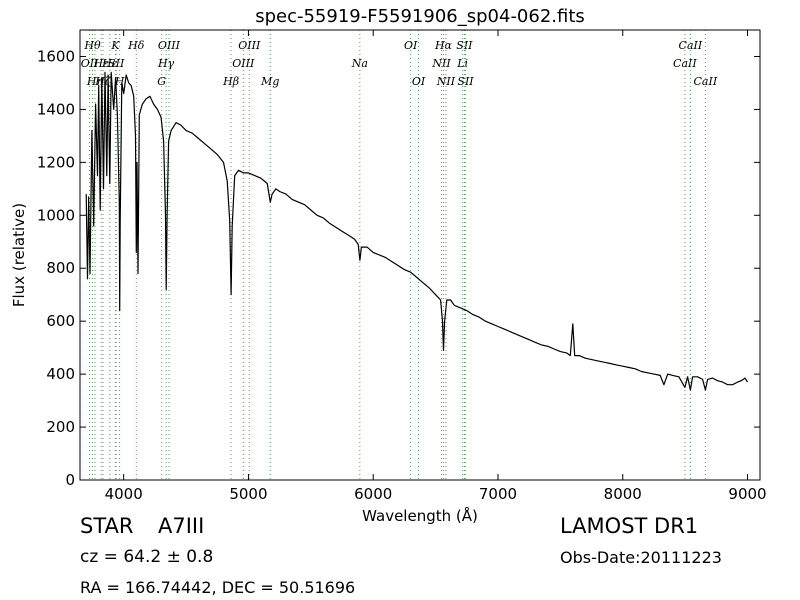 The width and height of the screenshot is (800, 600). I want to click on spectral-line-label: Hβ, so click(230, 81).